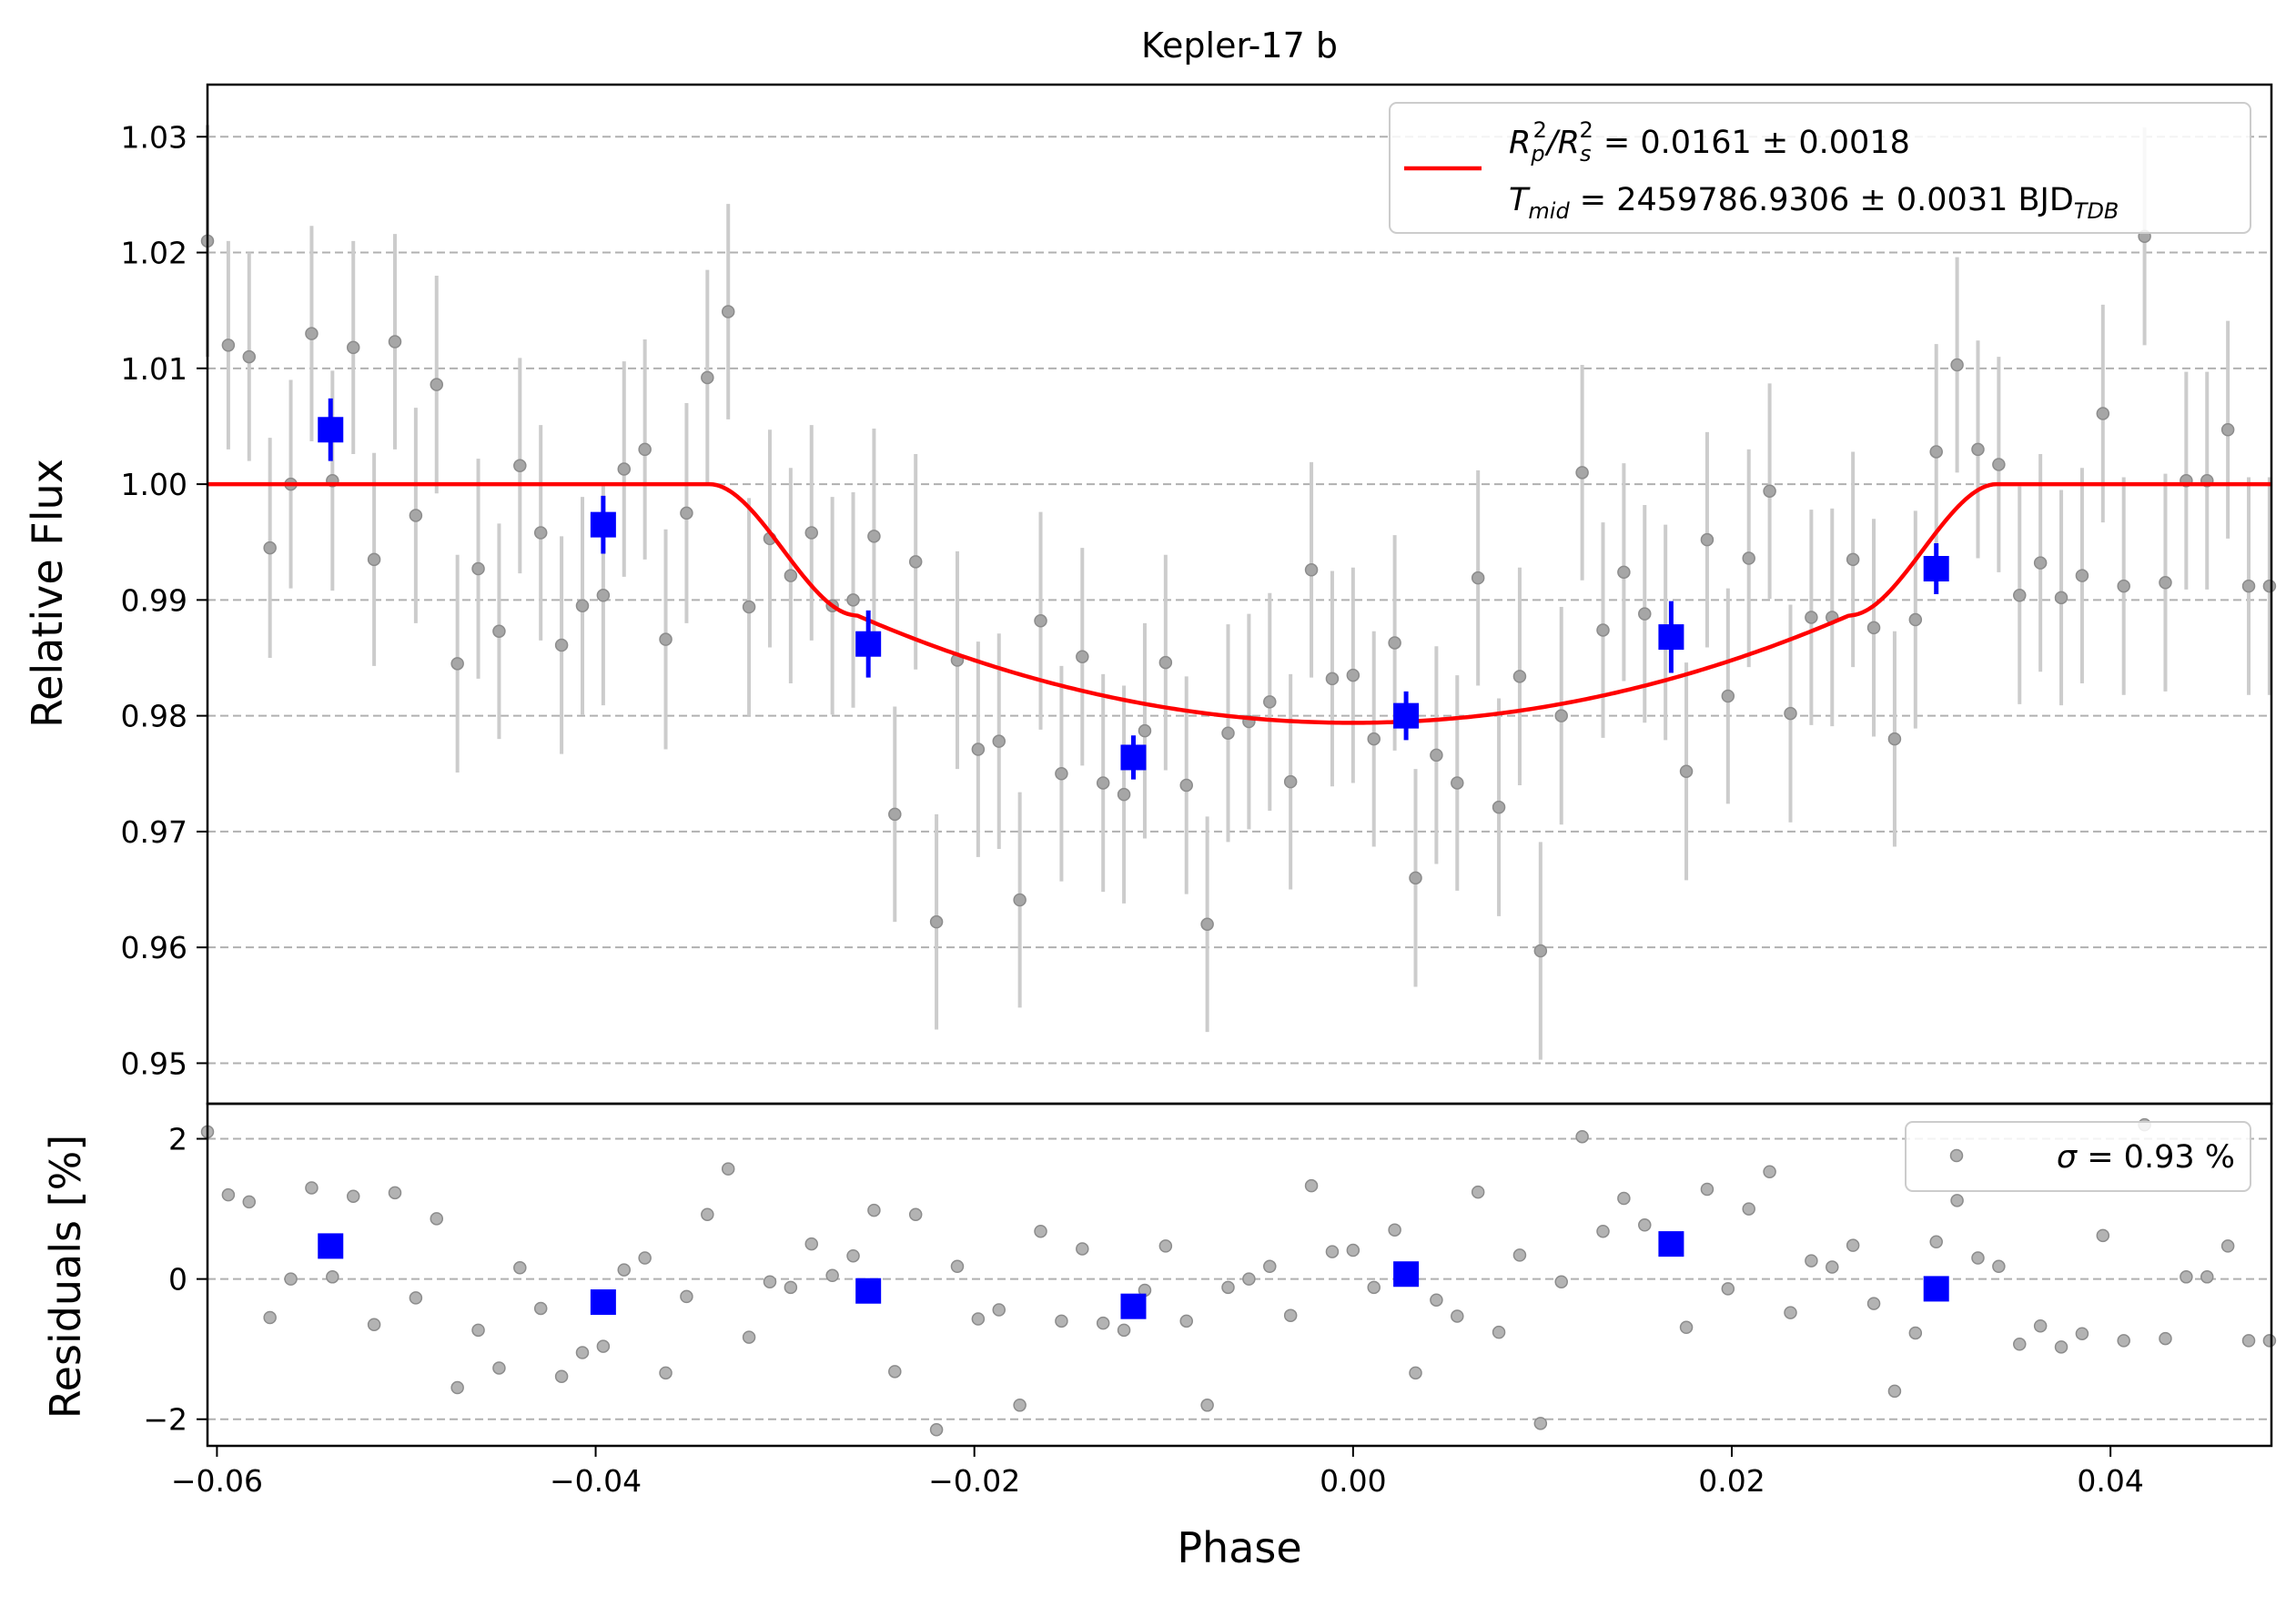 The height and width of the screenshot is (1606, 2296). Describe the element at coordinates (1710, 142) in the screenshot. I see `legend-line-1: Rp2/Rs2 = 0.0161 ± 0.0018` at that location.